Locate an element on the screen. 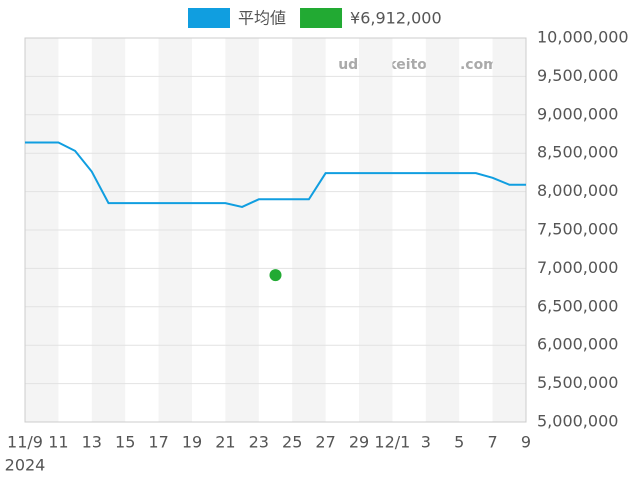 The height and width of the screenshot is (480, 640). line is located at coordinates (275, 175).